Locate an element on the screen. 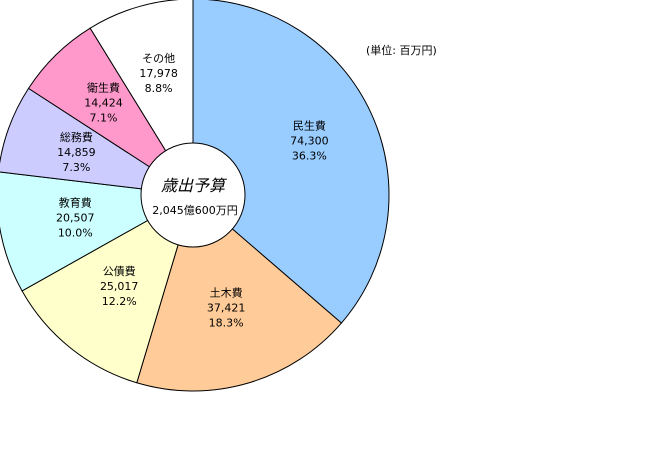 The width and height of the screenshot is (660, 470). slice-label: 総務費 is located at coordinates (76, 137).